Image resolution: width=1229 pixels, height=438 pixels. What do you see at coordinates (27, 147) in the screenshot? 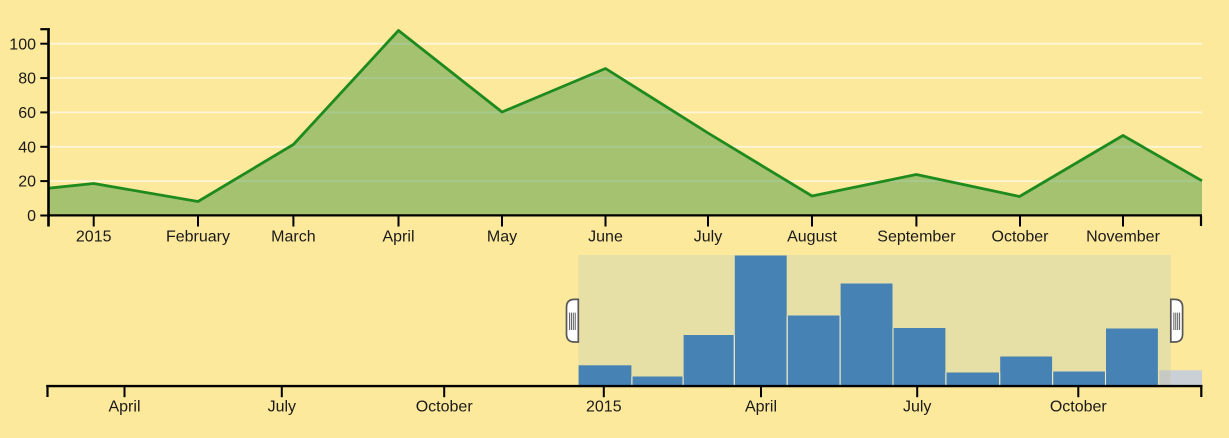
I see `svg-text: 40` at bounding box center [27, 147].